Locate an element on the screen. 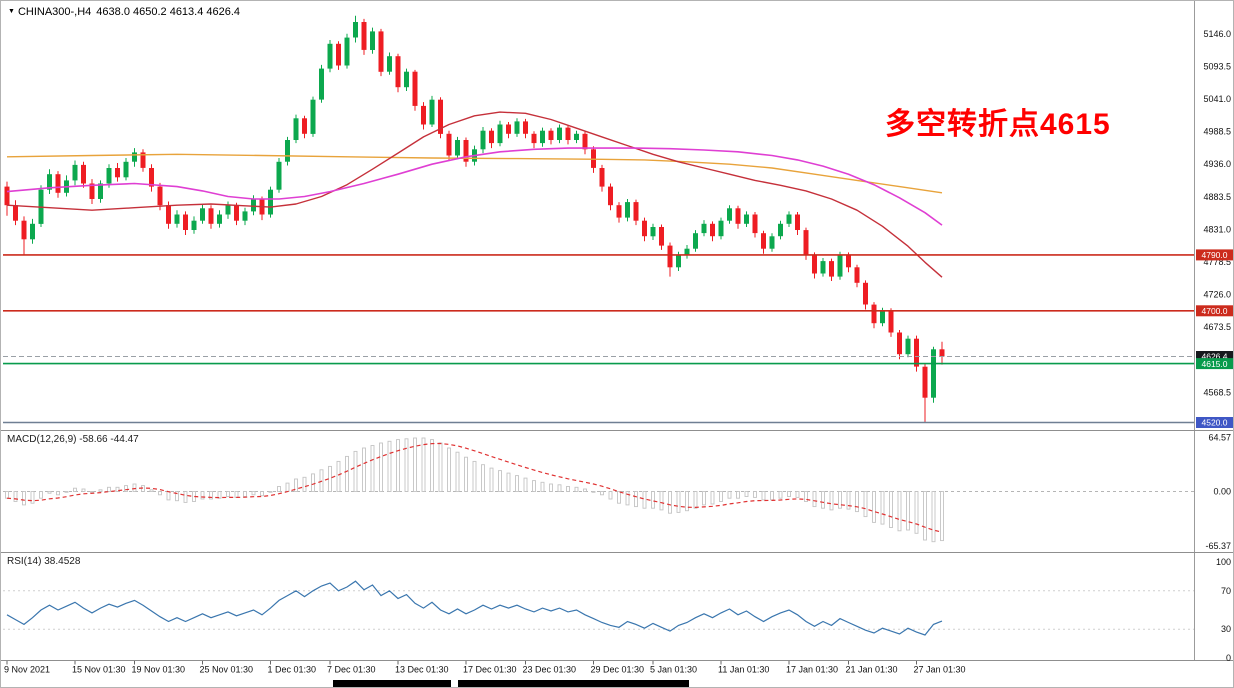 The height and width of the screenshot is (688, 1234). svg-text: 4778.5 is located at coordinates (1217, 262).